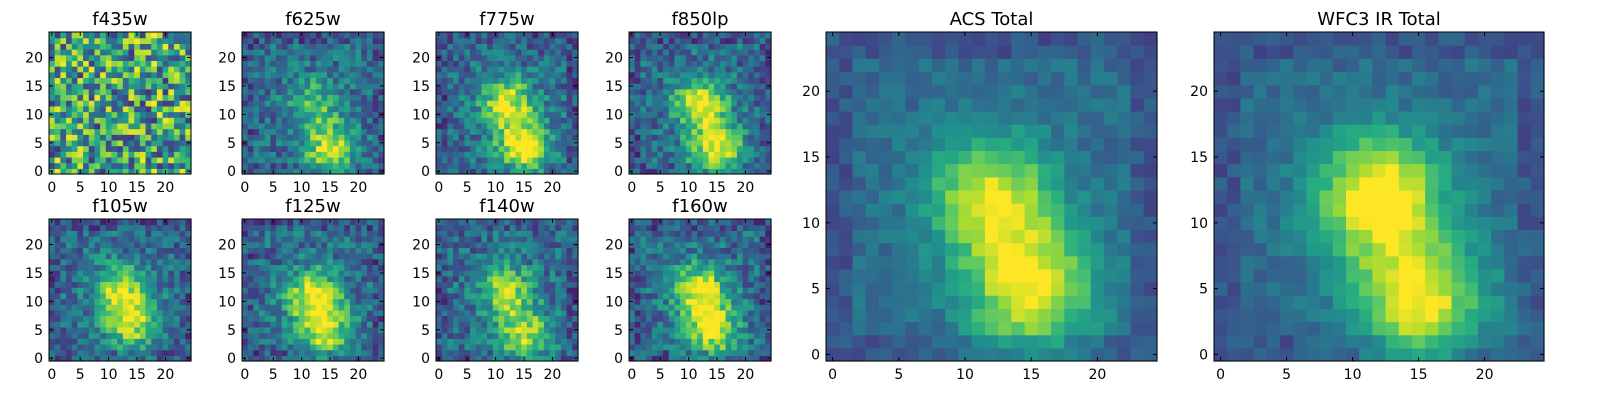  What do you see at coordinates (38, 172) in the screenshot?
I see `y-tick-label: 0` at bounding box center [38, 172].